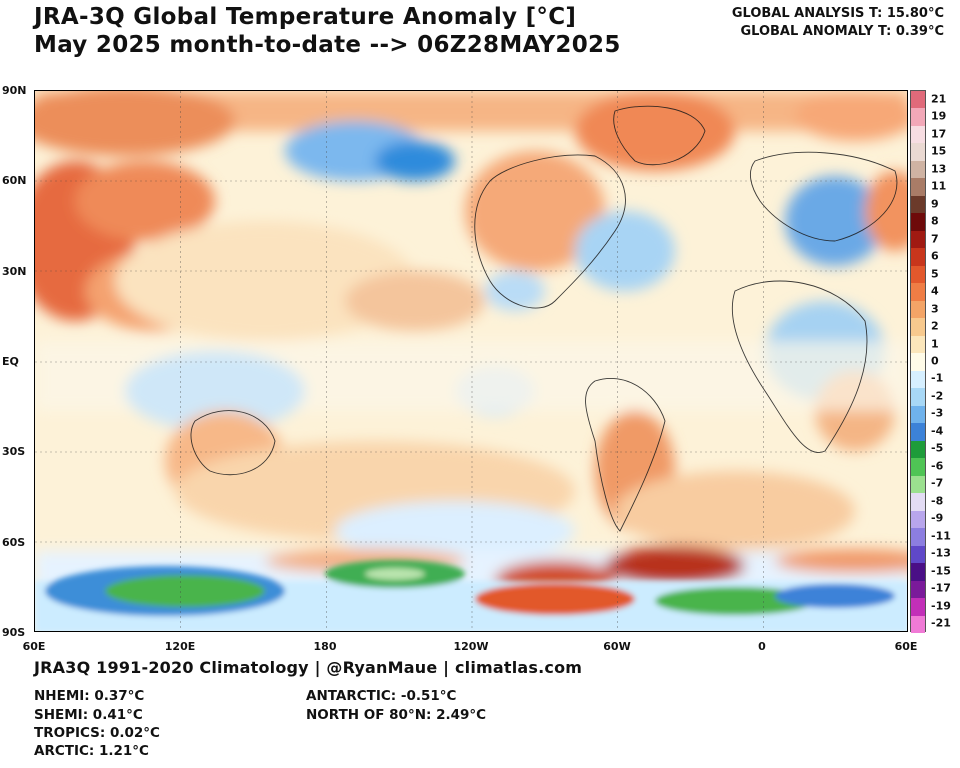 The height and width of the screenshot is (768, 960). What do you see at coordinates (14, 90) in the screenshot?
I see `lat-label-90n: 90N` at bounding box center [14, 90].